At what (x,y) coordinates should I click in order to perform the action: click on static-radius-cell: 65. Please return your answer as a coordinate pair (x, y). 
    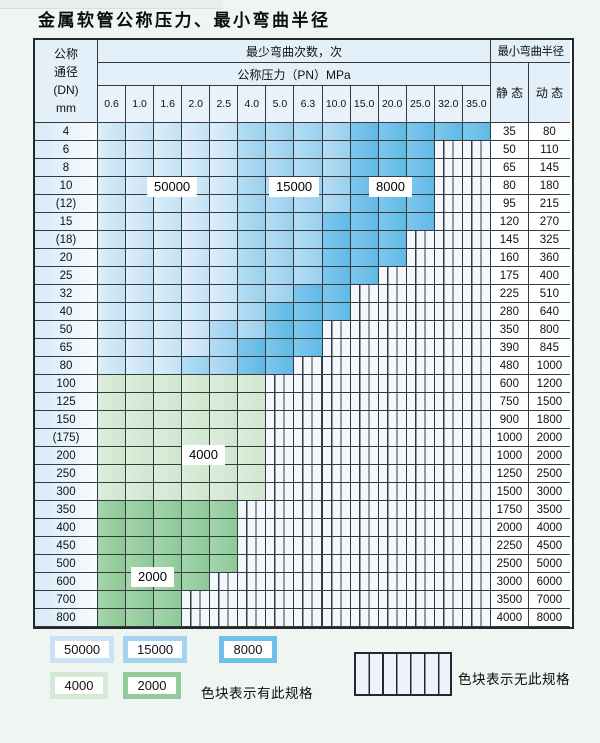
    Looking at the image, I should click on (509, 168).